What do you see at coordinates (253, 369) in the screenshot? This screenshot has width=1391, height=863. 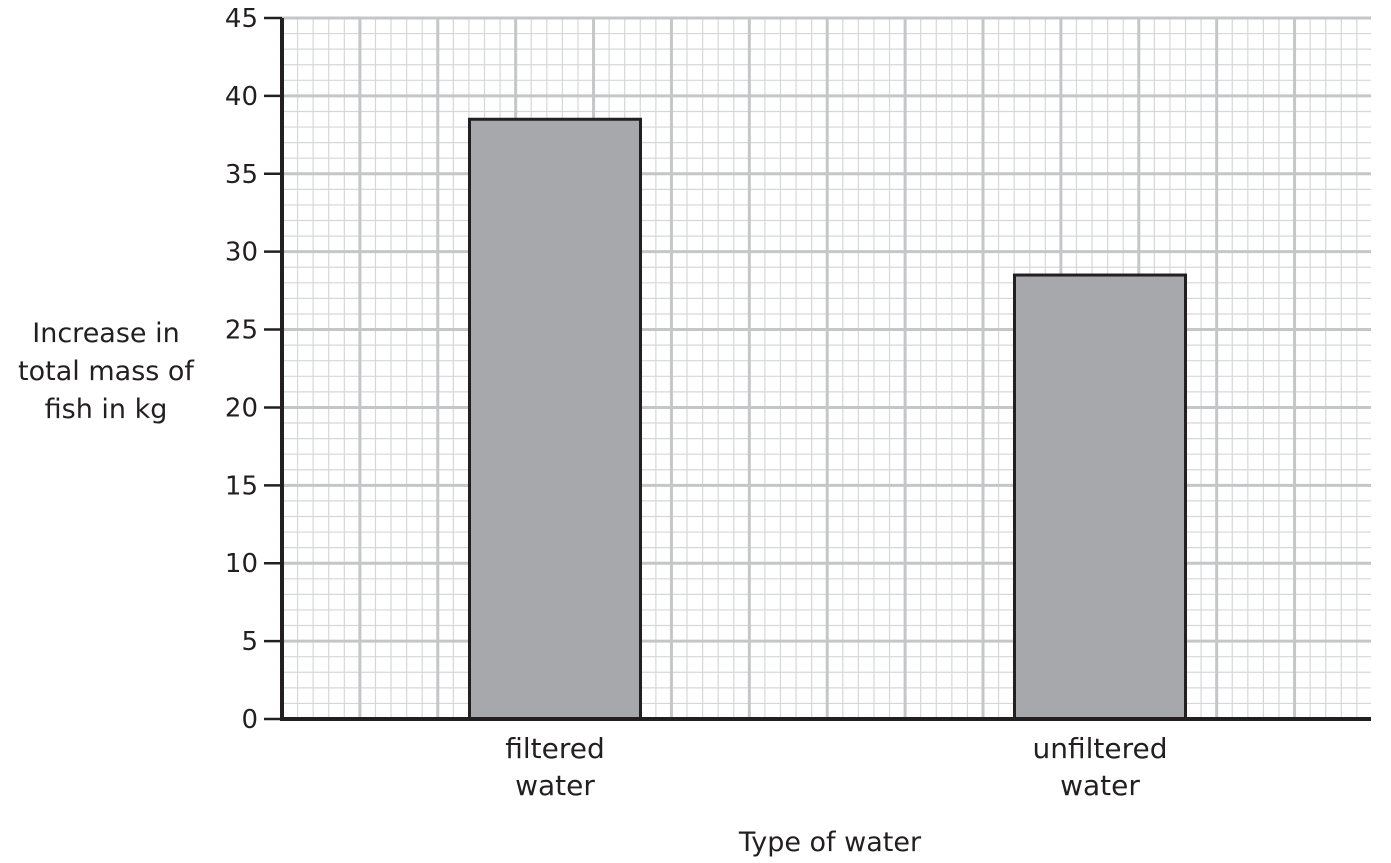 I see `y-ticks: 0 5 10 15 20 25 30 35 40 45` at bounding box center [253, 369].